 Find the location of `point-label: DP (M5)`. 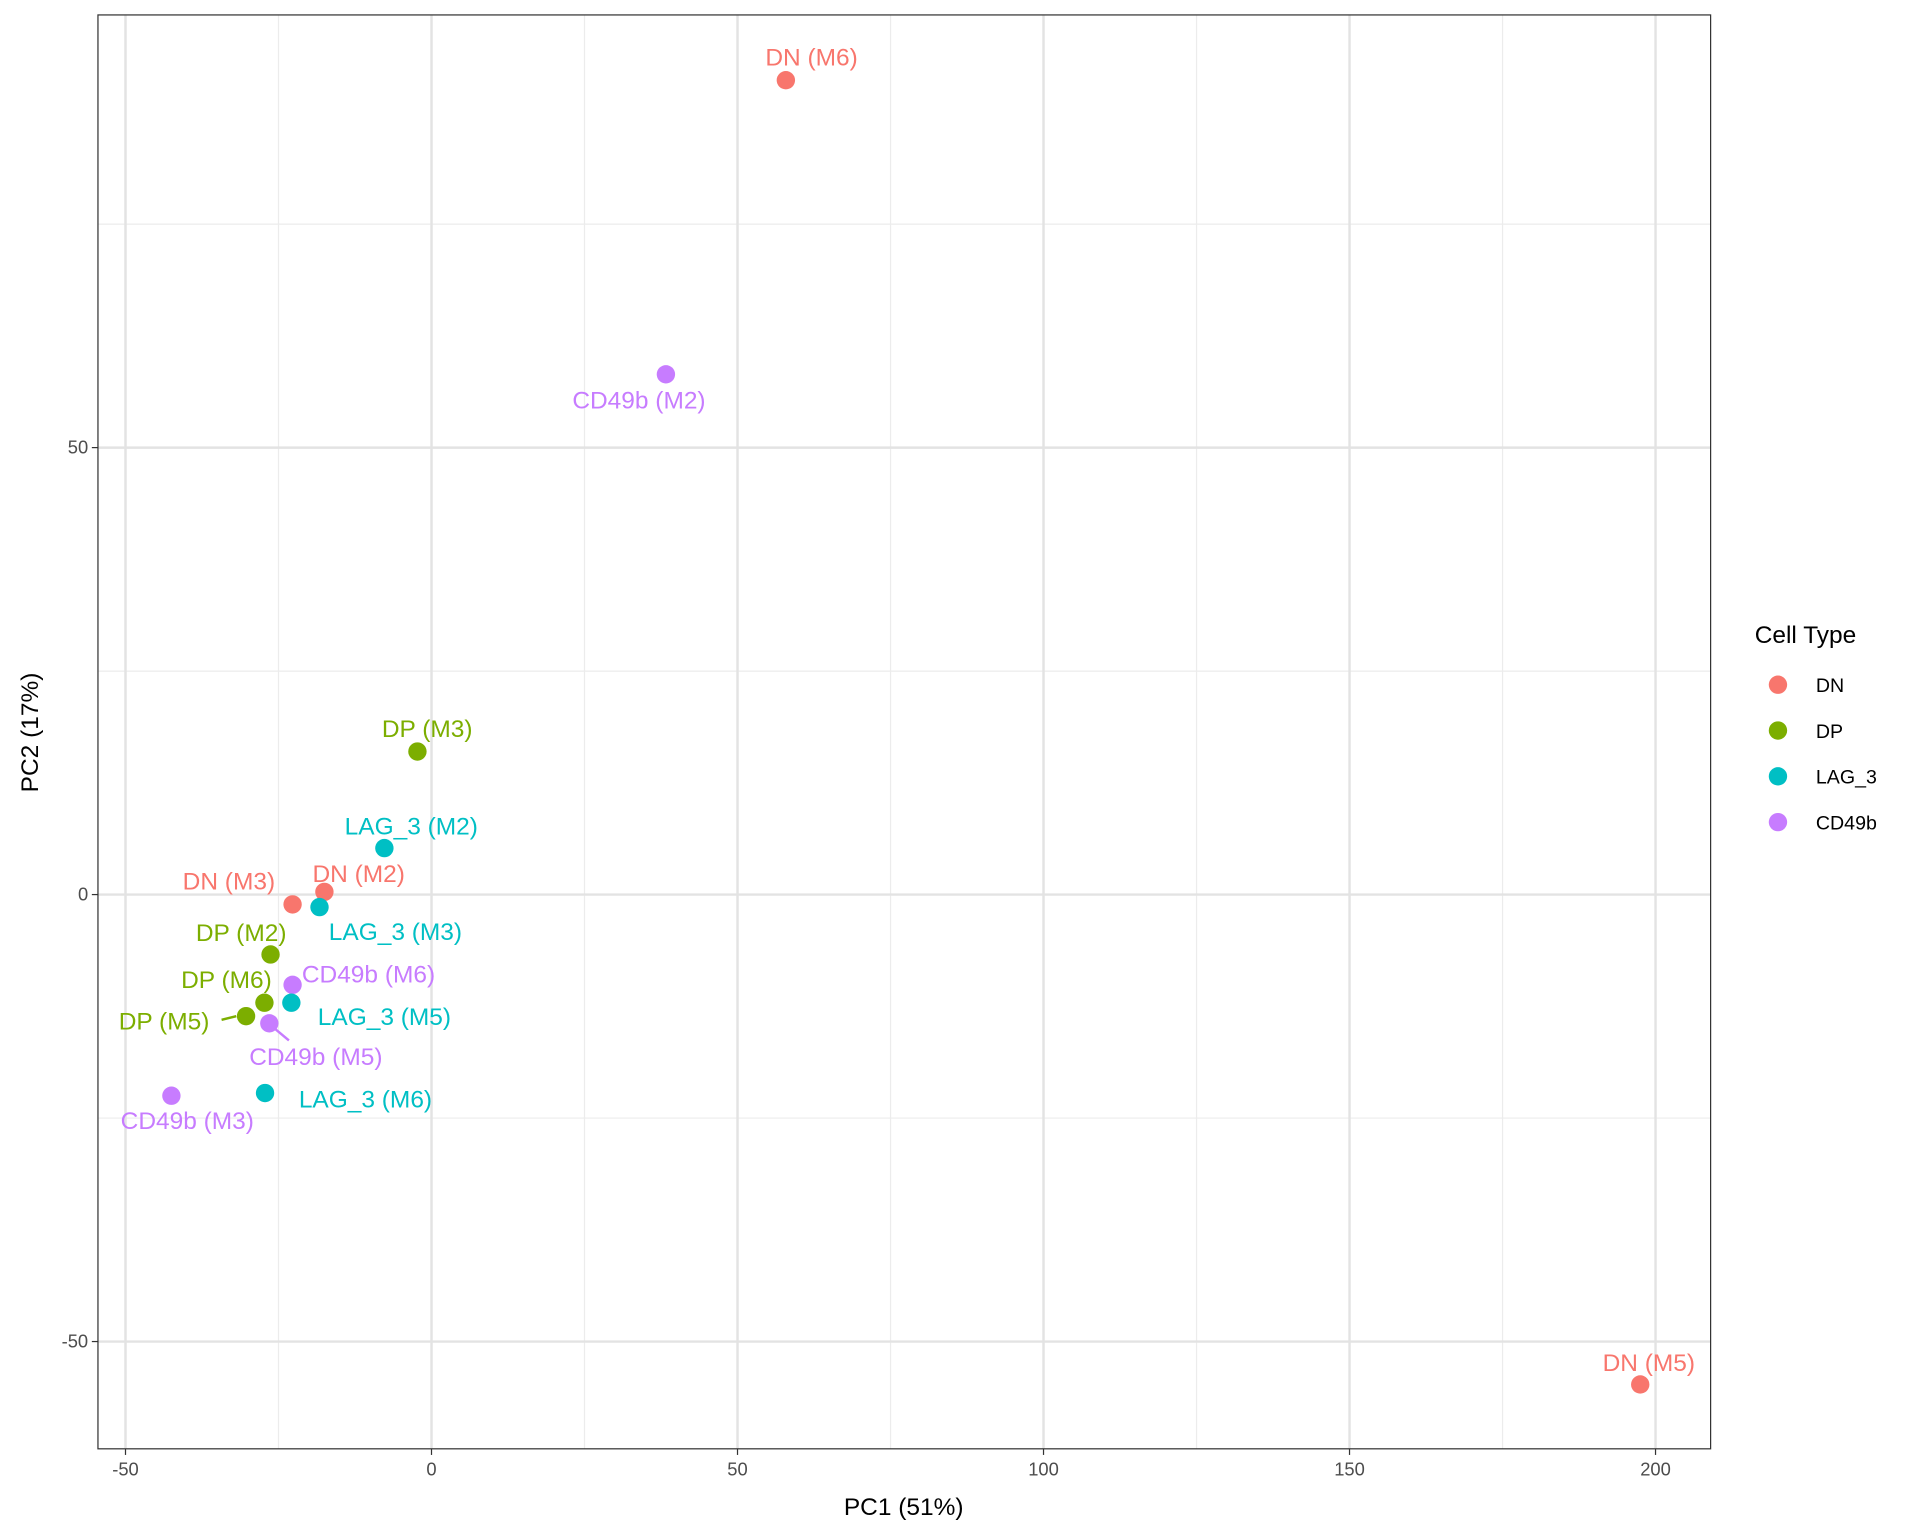

point-label: DP (M5) is located at coordinates (164, 1022).